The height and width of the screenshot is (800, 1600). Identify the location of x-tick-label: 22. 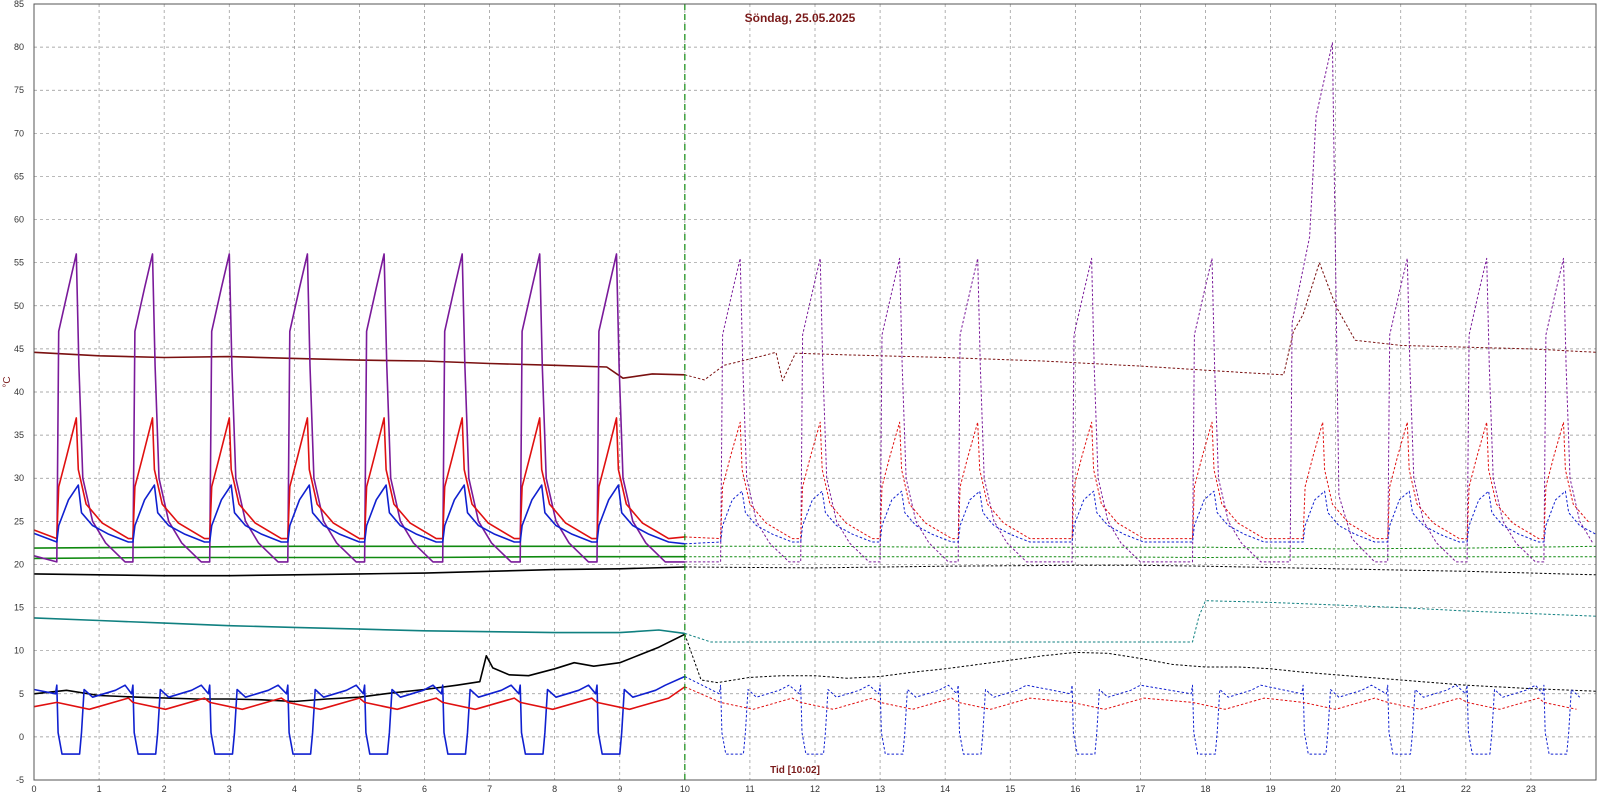
(1466, 789).